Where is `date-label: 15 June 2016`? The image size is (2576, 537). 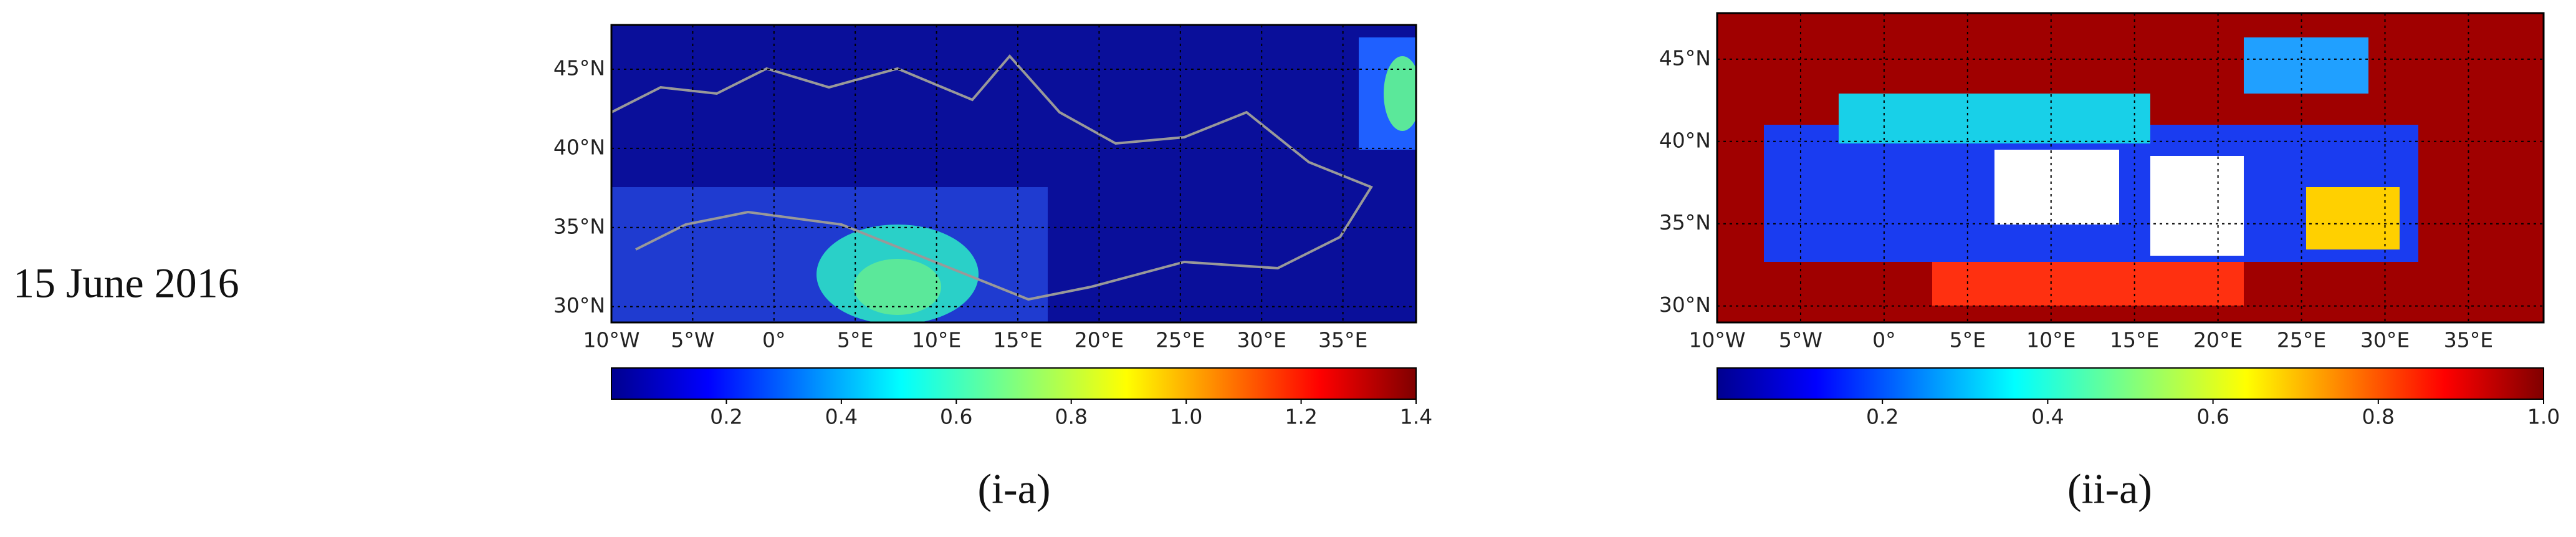 date-label: 15 June 2016 is located at coordinates (126, 283).